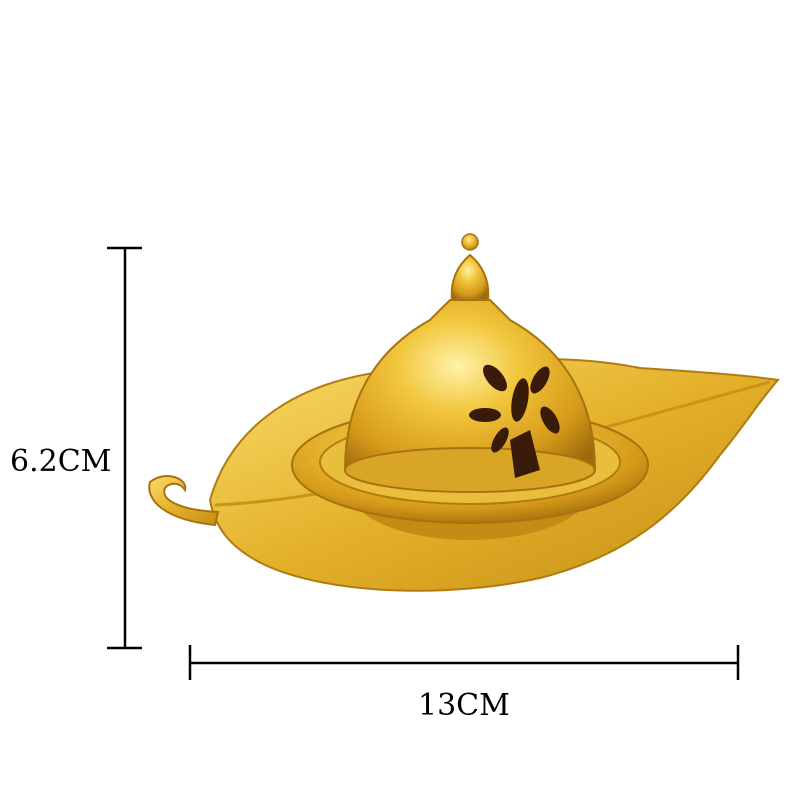  Describe the element at coordinates (124, 448) in the screenshot. I see `height-dimension-line` at that location.